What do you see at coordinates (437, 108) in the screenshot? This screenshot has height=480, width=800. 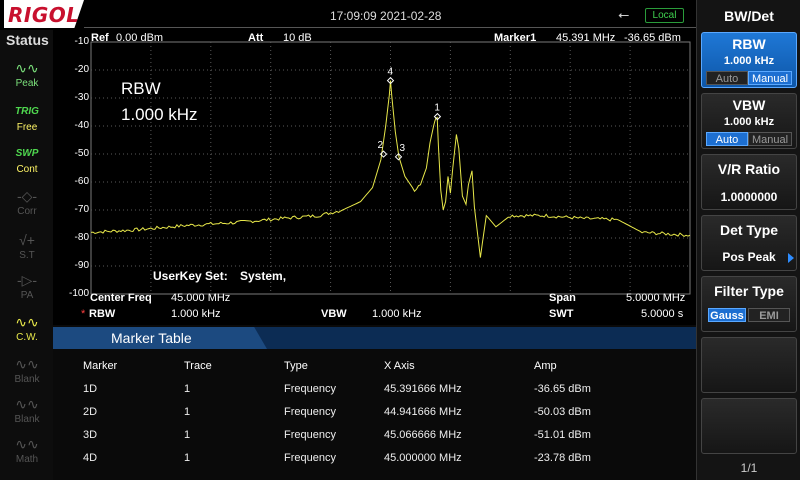 I see `marker-label-1: 1` at bounding box center [437, 108].